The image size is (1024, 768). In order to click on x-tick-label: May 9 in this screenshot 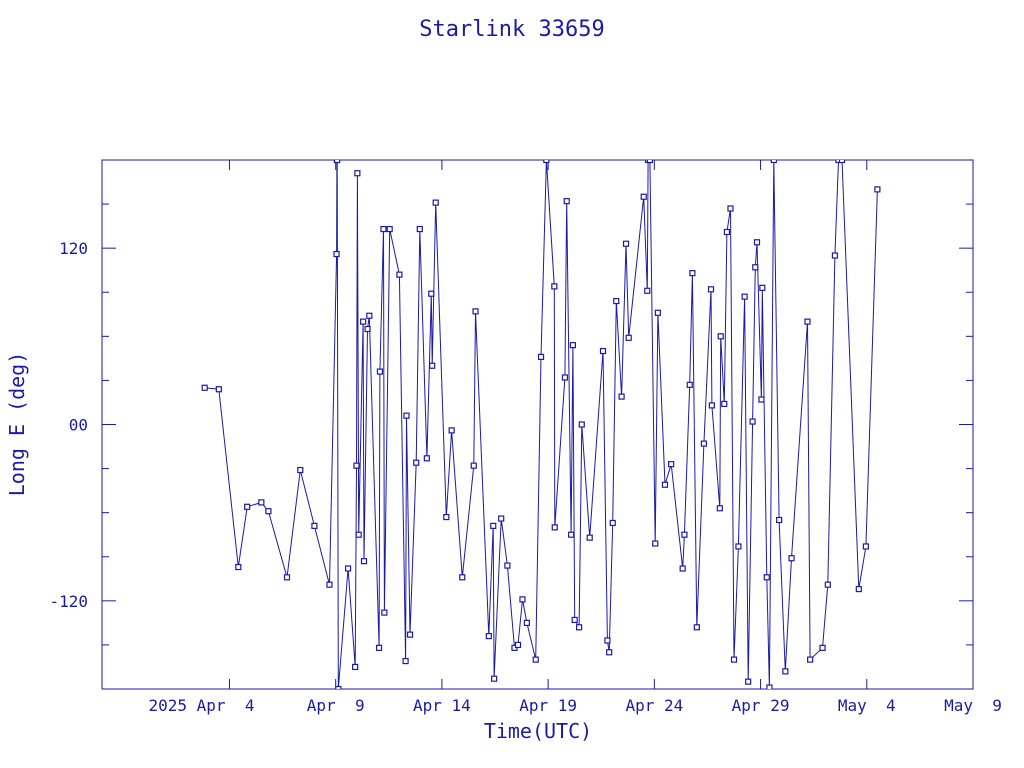, I will do `click(973, 705)`.